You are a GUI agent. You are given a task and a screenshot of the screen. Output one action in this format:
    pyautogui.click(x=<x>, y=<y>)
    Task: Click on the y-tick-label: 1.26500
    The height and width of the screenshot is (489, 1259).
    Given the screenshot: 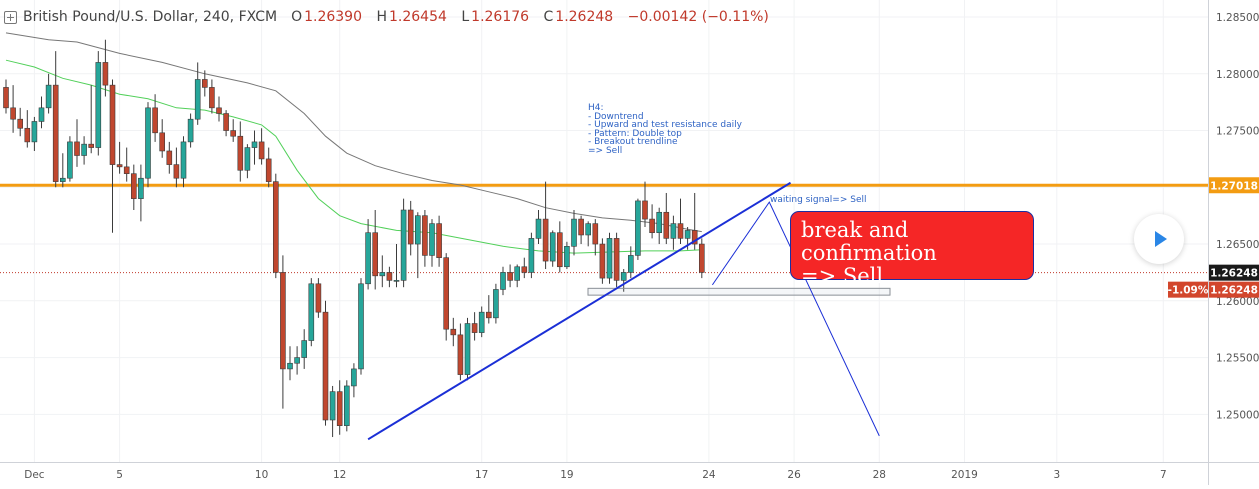 What is the action you would take?
    pyautogui.click(x=1237, y=245)
    